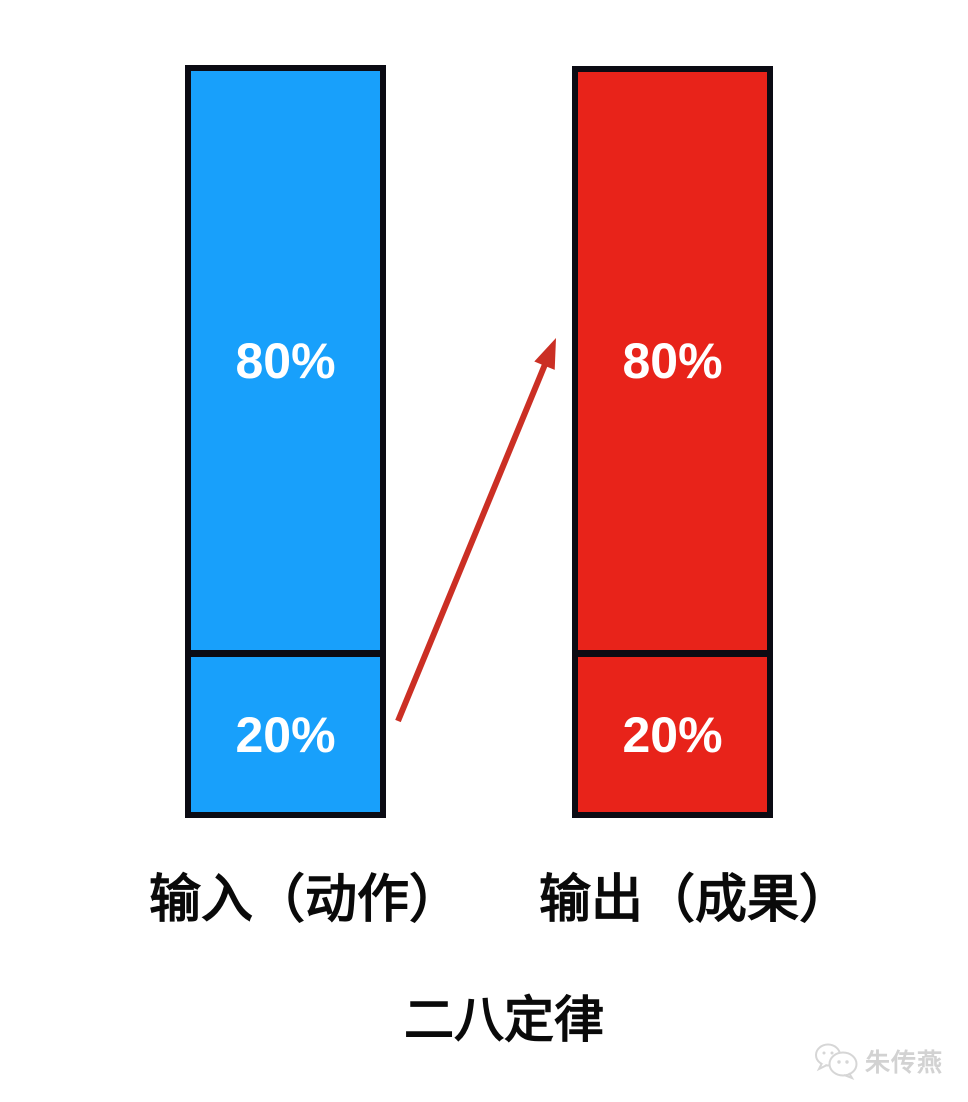 This screenshot has height=1102, width=968. I want to click on watermark: 朱传燕, so click(878, 1061).